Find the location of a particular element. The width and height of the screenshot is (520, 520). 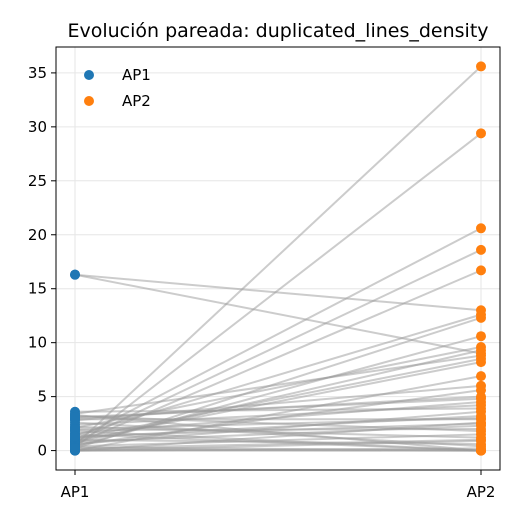

legend-label: AP1 is located at coordinates (136, 75).